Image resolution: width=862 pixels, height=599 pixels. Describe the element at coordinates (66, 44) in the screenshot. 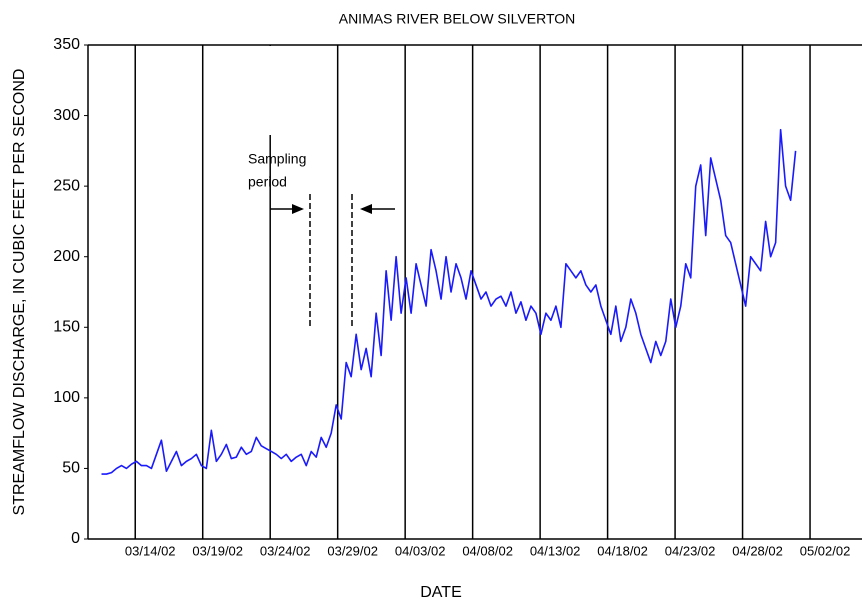

I see `y-tick-label: 350` at that location.